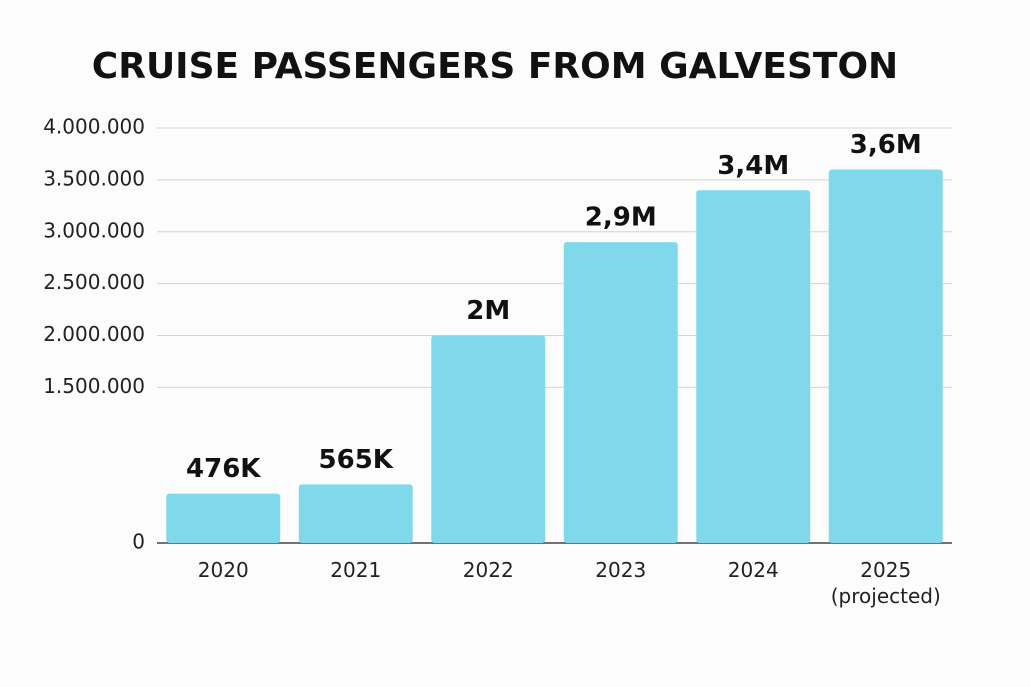 This screenshot has width=1030, height=687. What do you see at coordinates (885, 583) in the screenshot?
I see `x-tick-label: 2025 (projected)` at bounding box center [885, 583].